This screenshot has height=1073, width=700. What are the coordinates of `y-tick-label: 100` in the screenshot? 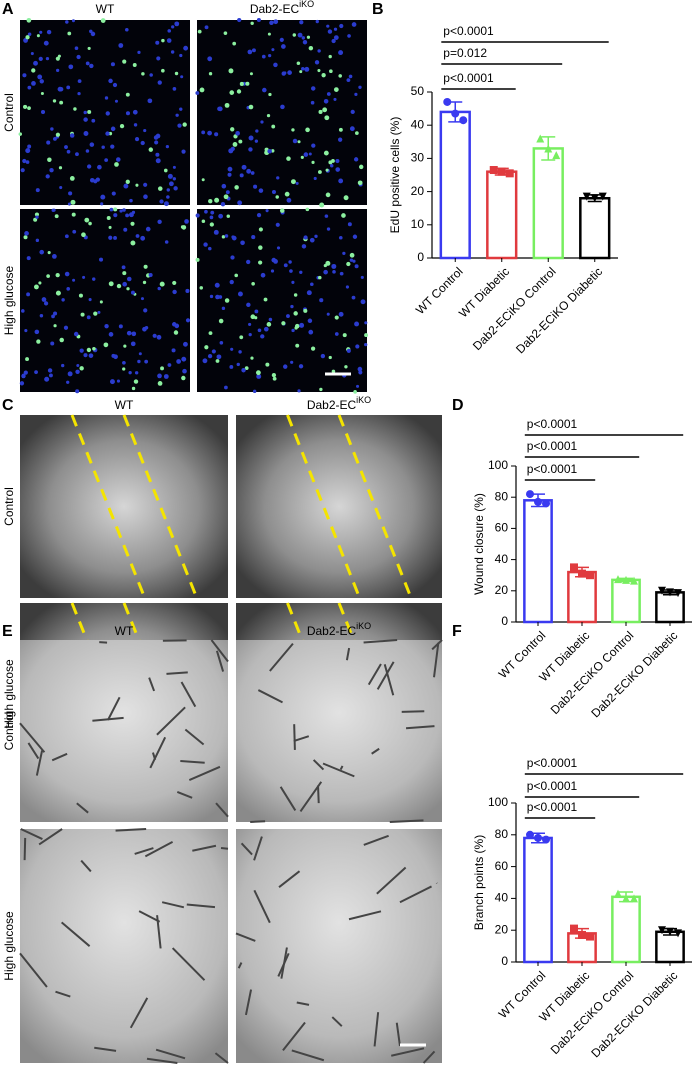 It's located at (498, 465).